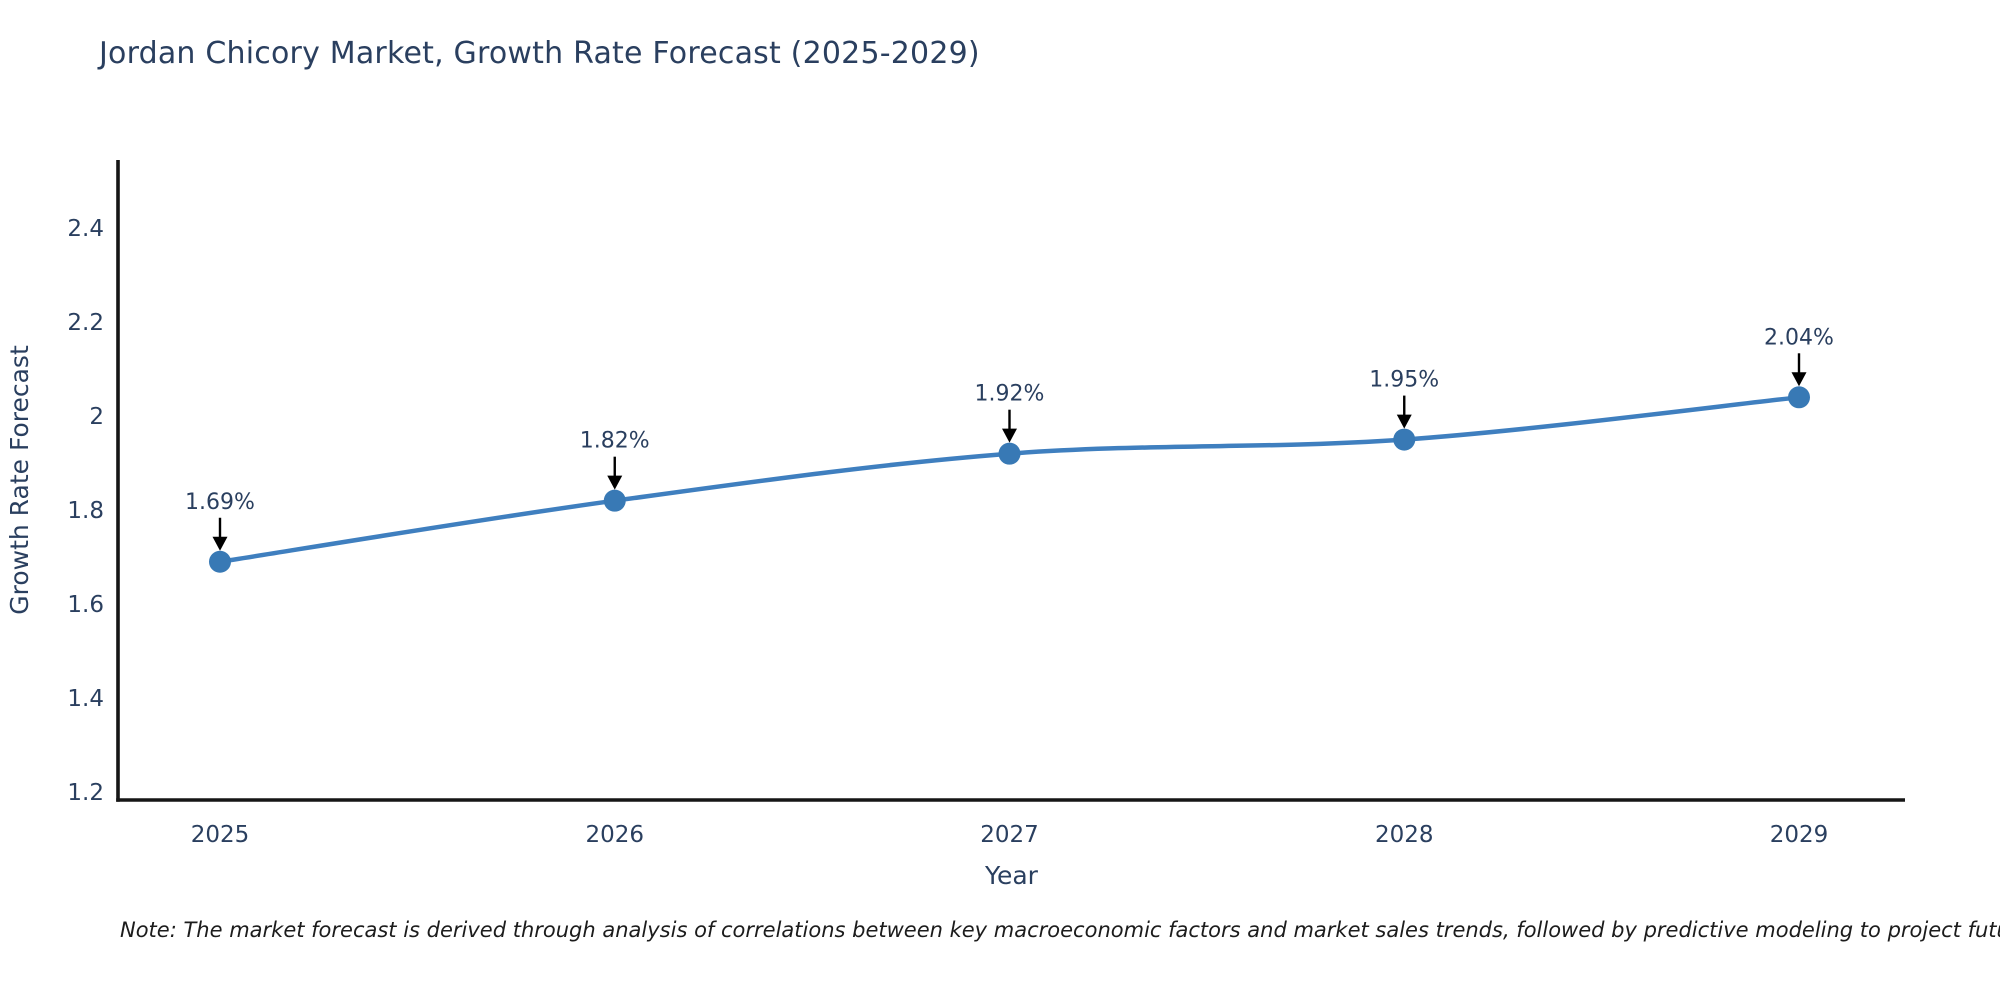 The width and height of the screenshot is (2000, 1000). I want to click on annotation-label: 2.04%, so click(1799, 337).